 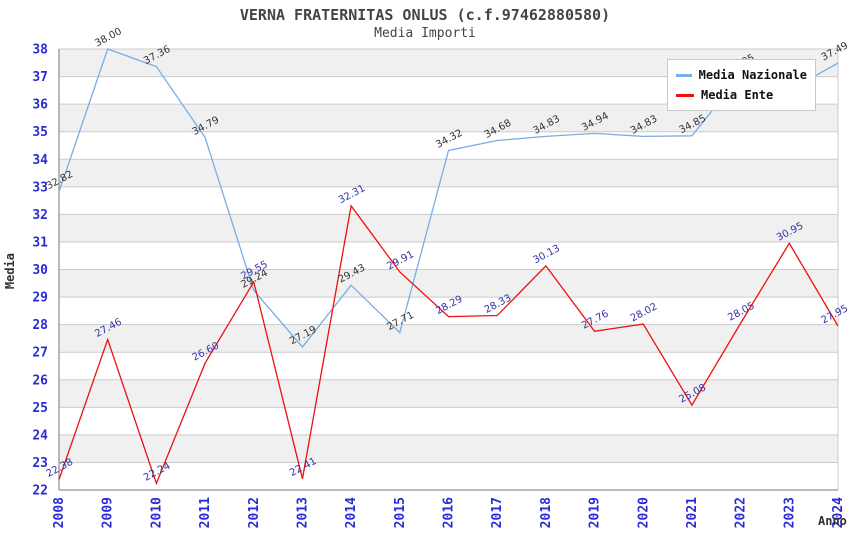 What do you see at coordinates (692, 512) in the screenshot?
I see `x-tick-label: 2021` at bounding box center [692, 512].